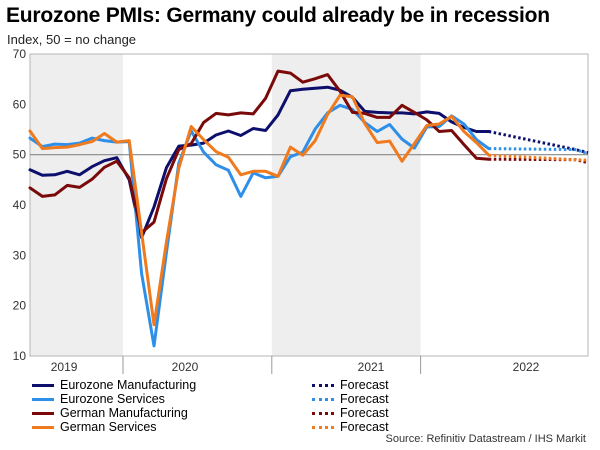 The height and width of the screenshot is (450, 600). I want to click on legend-item-forecast-eurozone-manufacturing: Forecast, so click(350, 385).